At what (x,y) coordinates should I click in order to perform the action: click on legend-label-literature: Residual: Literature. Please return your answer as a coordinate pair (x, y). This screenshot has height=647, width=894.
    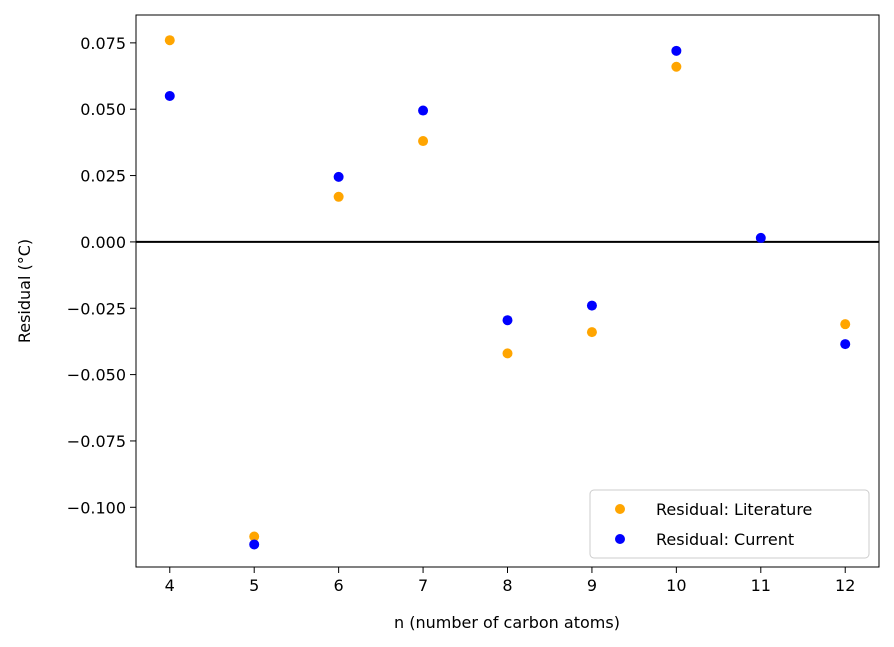
    Looking at the image, I should click on (734, 509).